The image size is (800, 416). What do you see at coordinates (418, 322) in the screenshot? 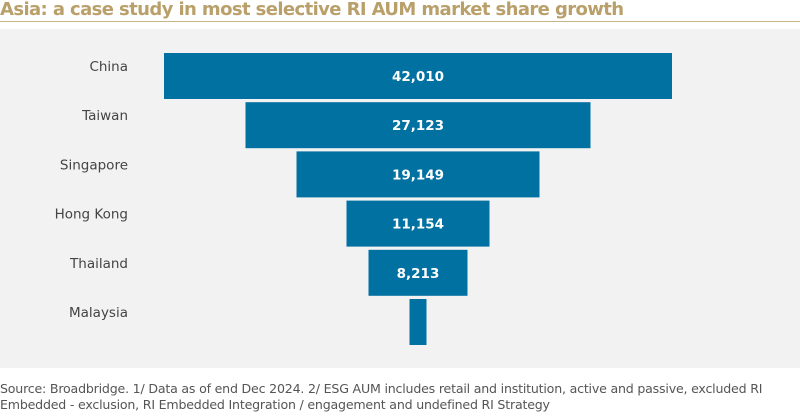
I see `bar-malaysia` at bounding box center [418, 322].